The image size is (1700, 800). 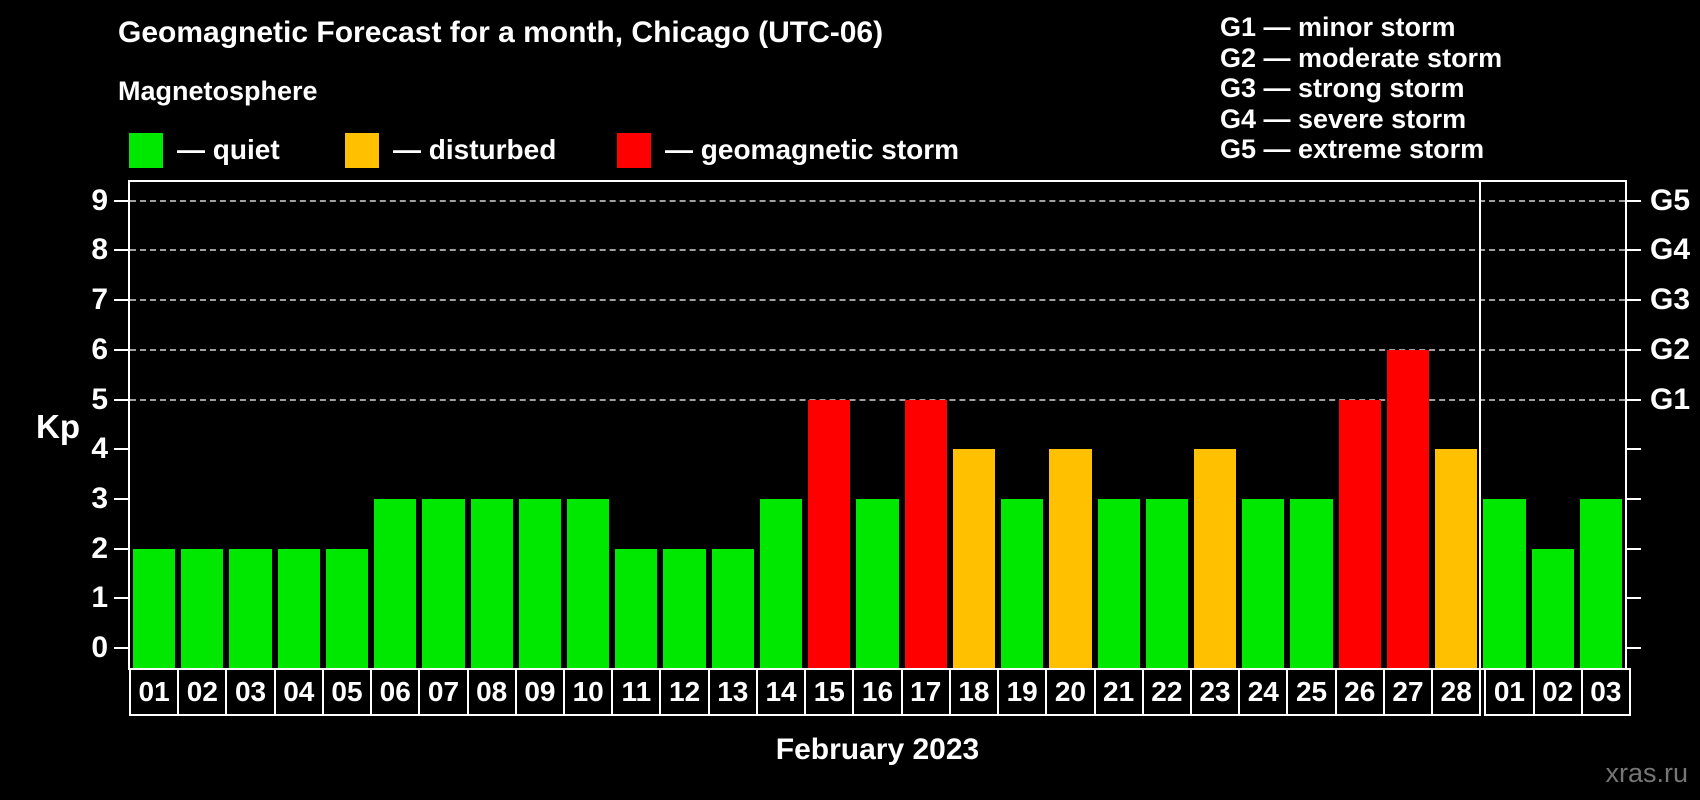 What do you see at coordinates (925, 692) in the screenshot?
I see `day-label-cell-17: 17` at bounding box center [925, 692].